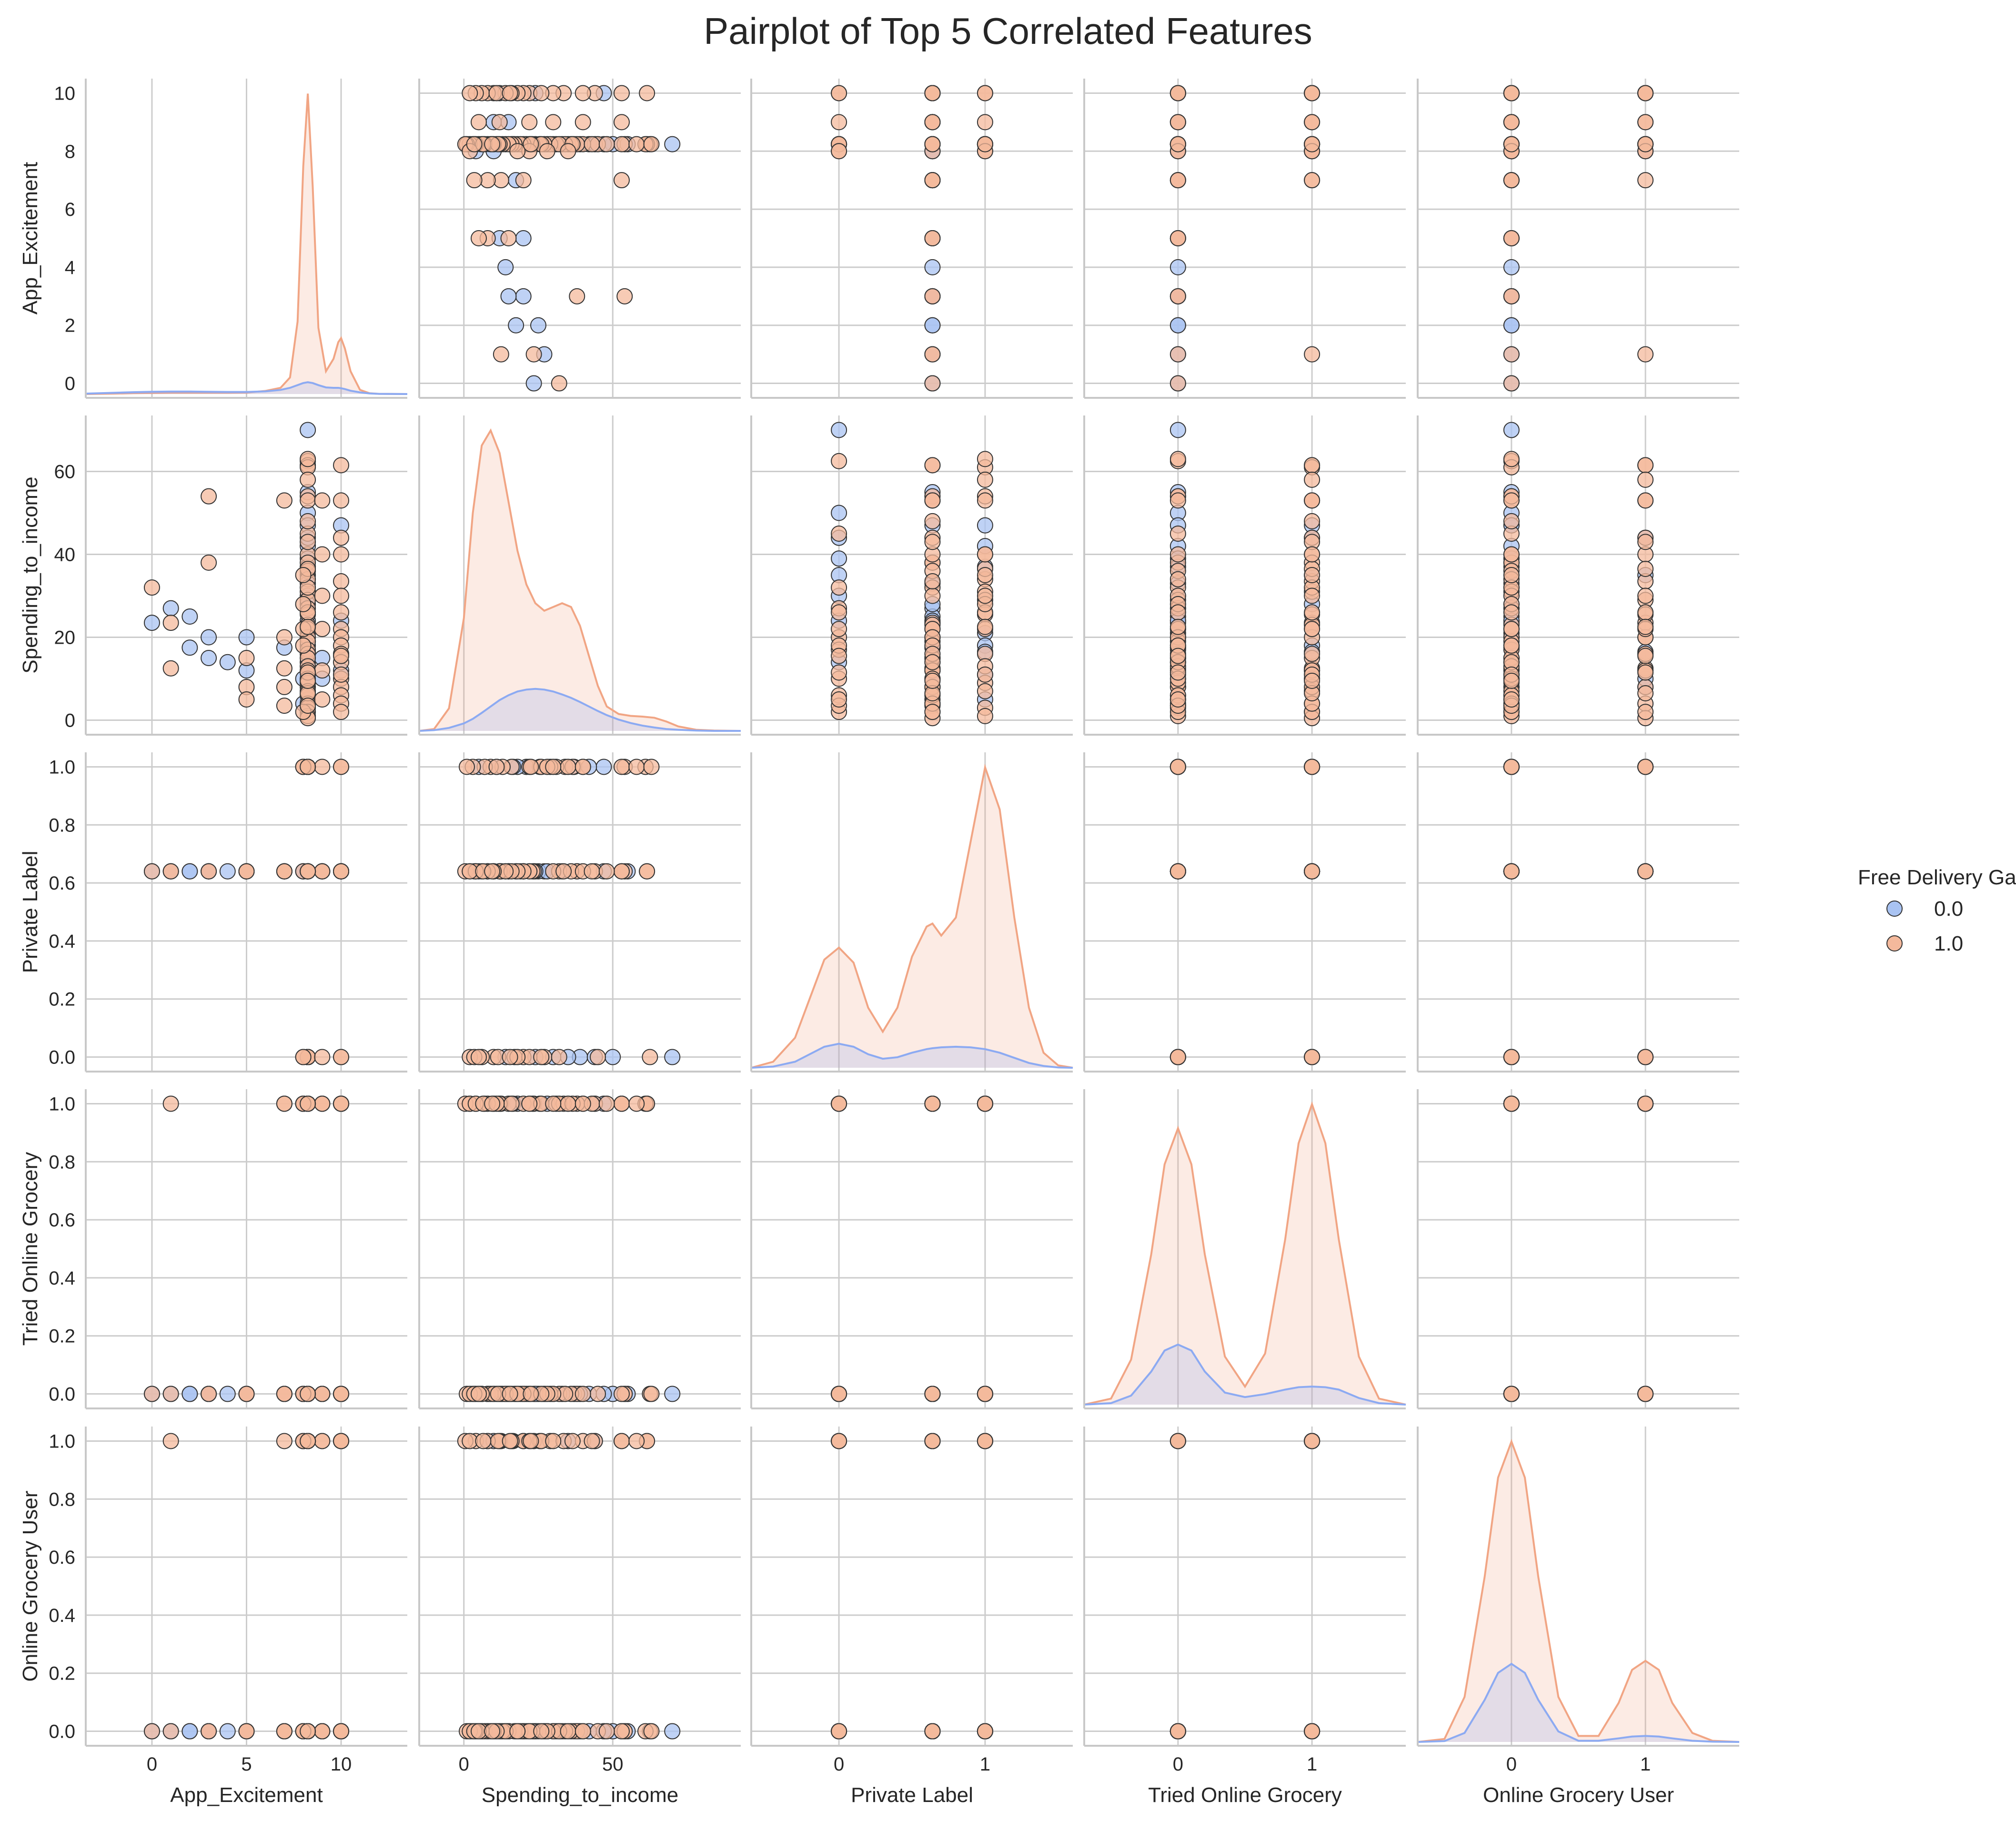 The image size is (2016, 1822). What do you see at coordinates (613, 1764) in the screenshot?
I see `x-tick-label: 50` at bounding box center [613, 1764].